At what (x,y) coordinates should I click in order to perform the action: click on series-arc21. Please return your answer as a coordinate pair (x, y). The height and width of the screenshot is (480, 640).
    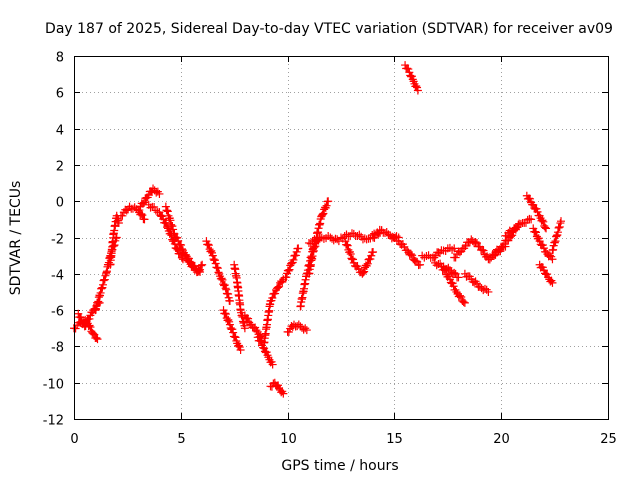
    Looking at the image, I should click on (323, 239).